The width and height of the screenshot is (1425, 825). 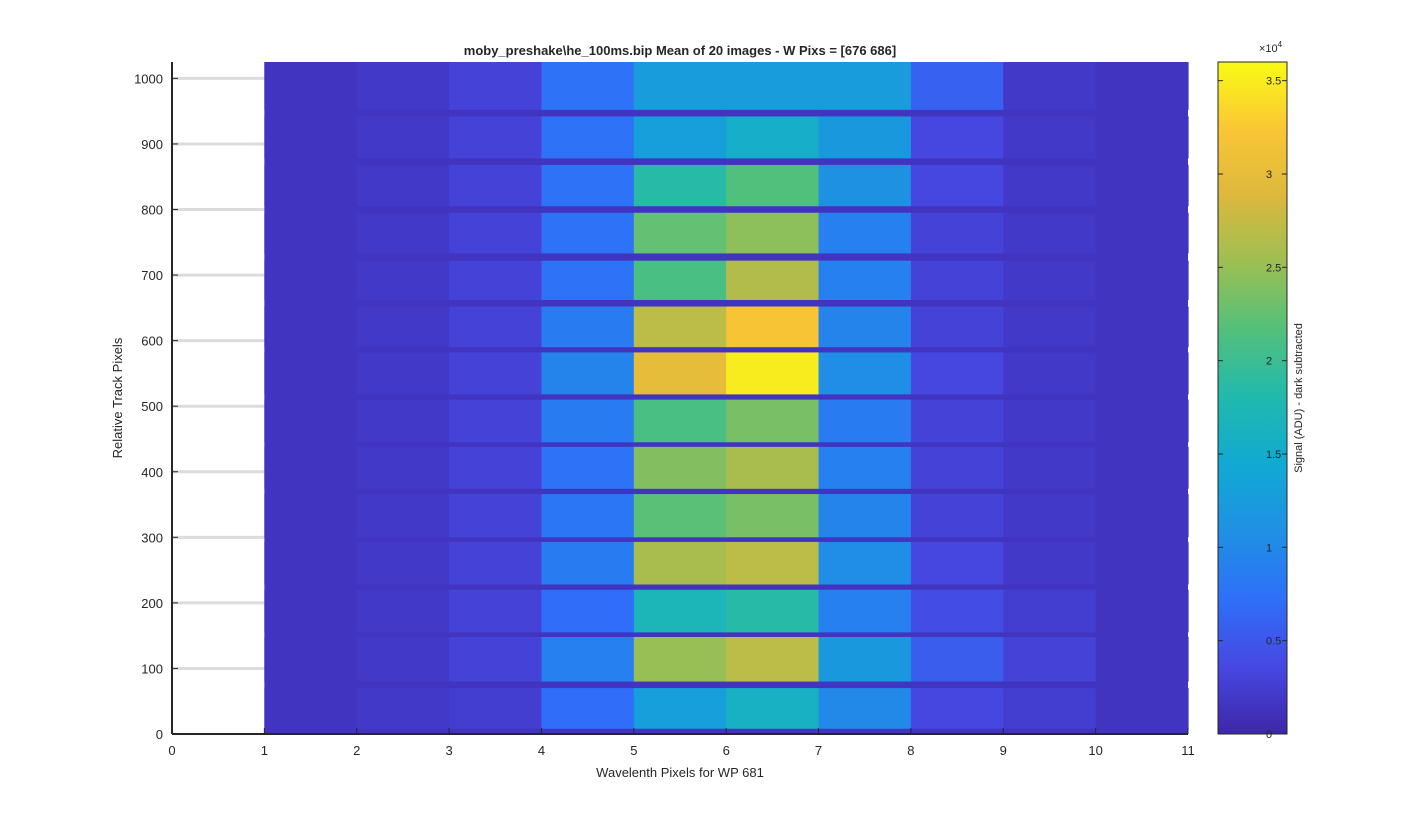 What do you see at coordinates (1269, 362) in the screenshot?
I see `colorbar-tick-label: 2` at bounding box center [1269, 362].